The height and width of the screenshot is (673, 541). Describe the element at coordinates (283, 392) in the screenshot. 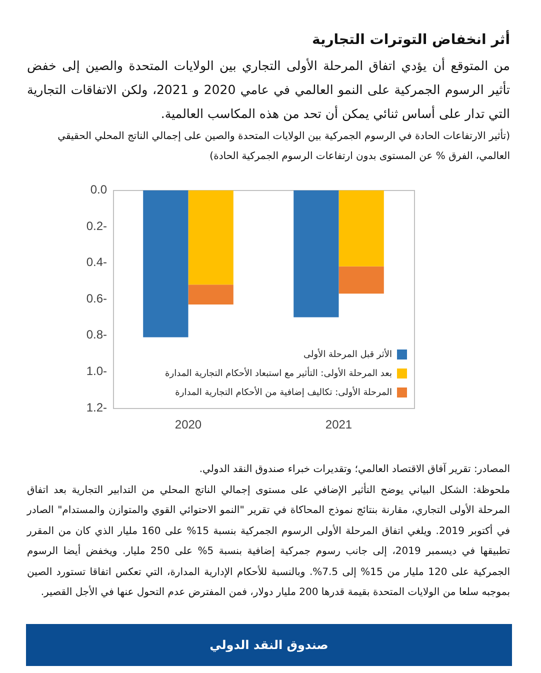

I see `legend-label: المرحلة الأولى: تكاليف إضافية من الأحكام التجارية المدارة` at that location.